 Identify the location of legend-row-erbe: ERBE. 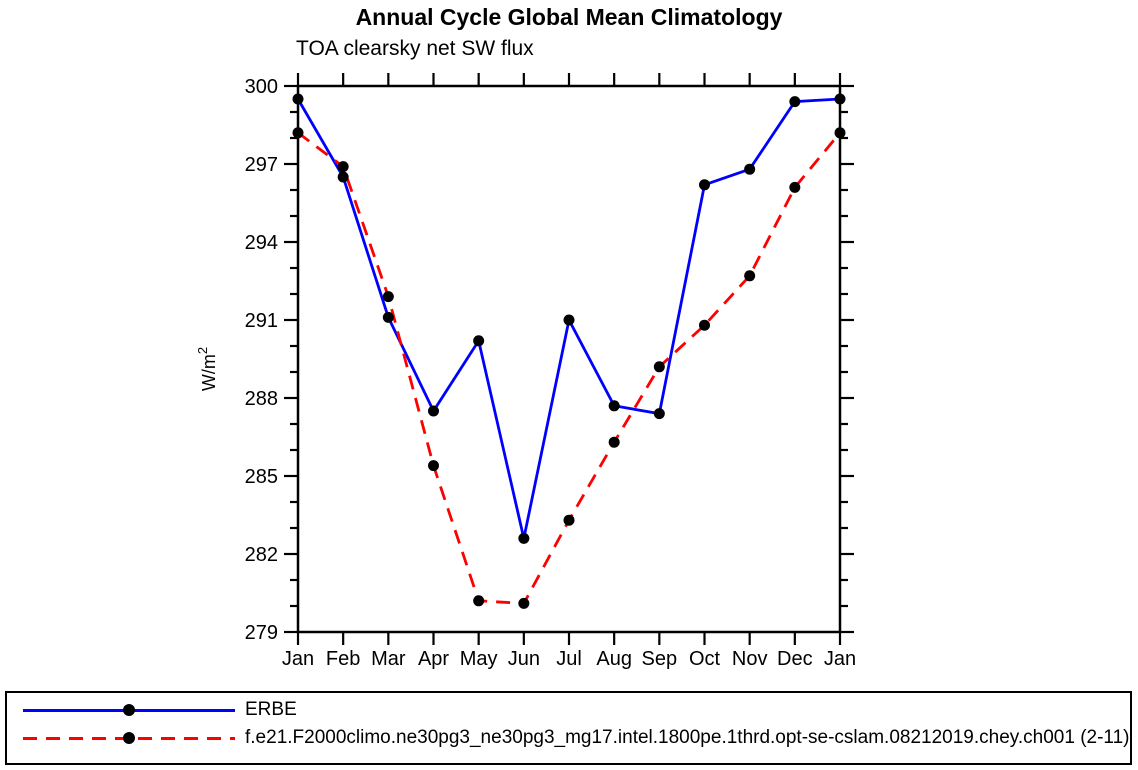
(568, 710).